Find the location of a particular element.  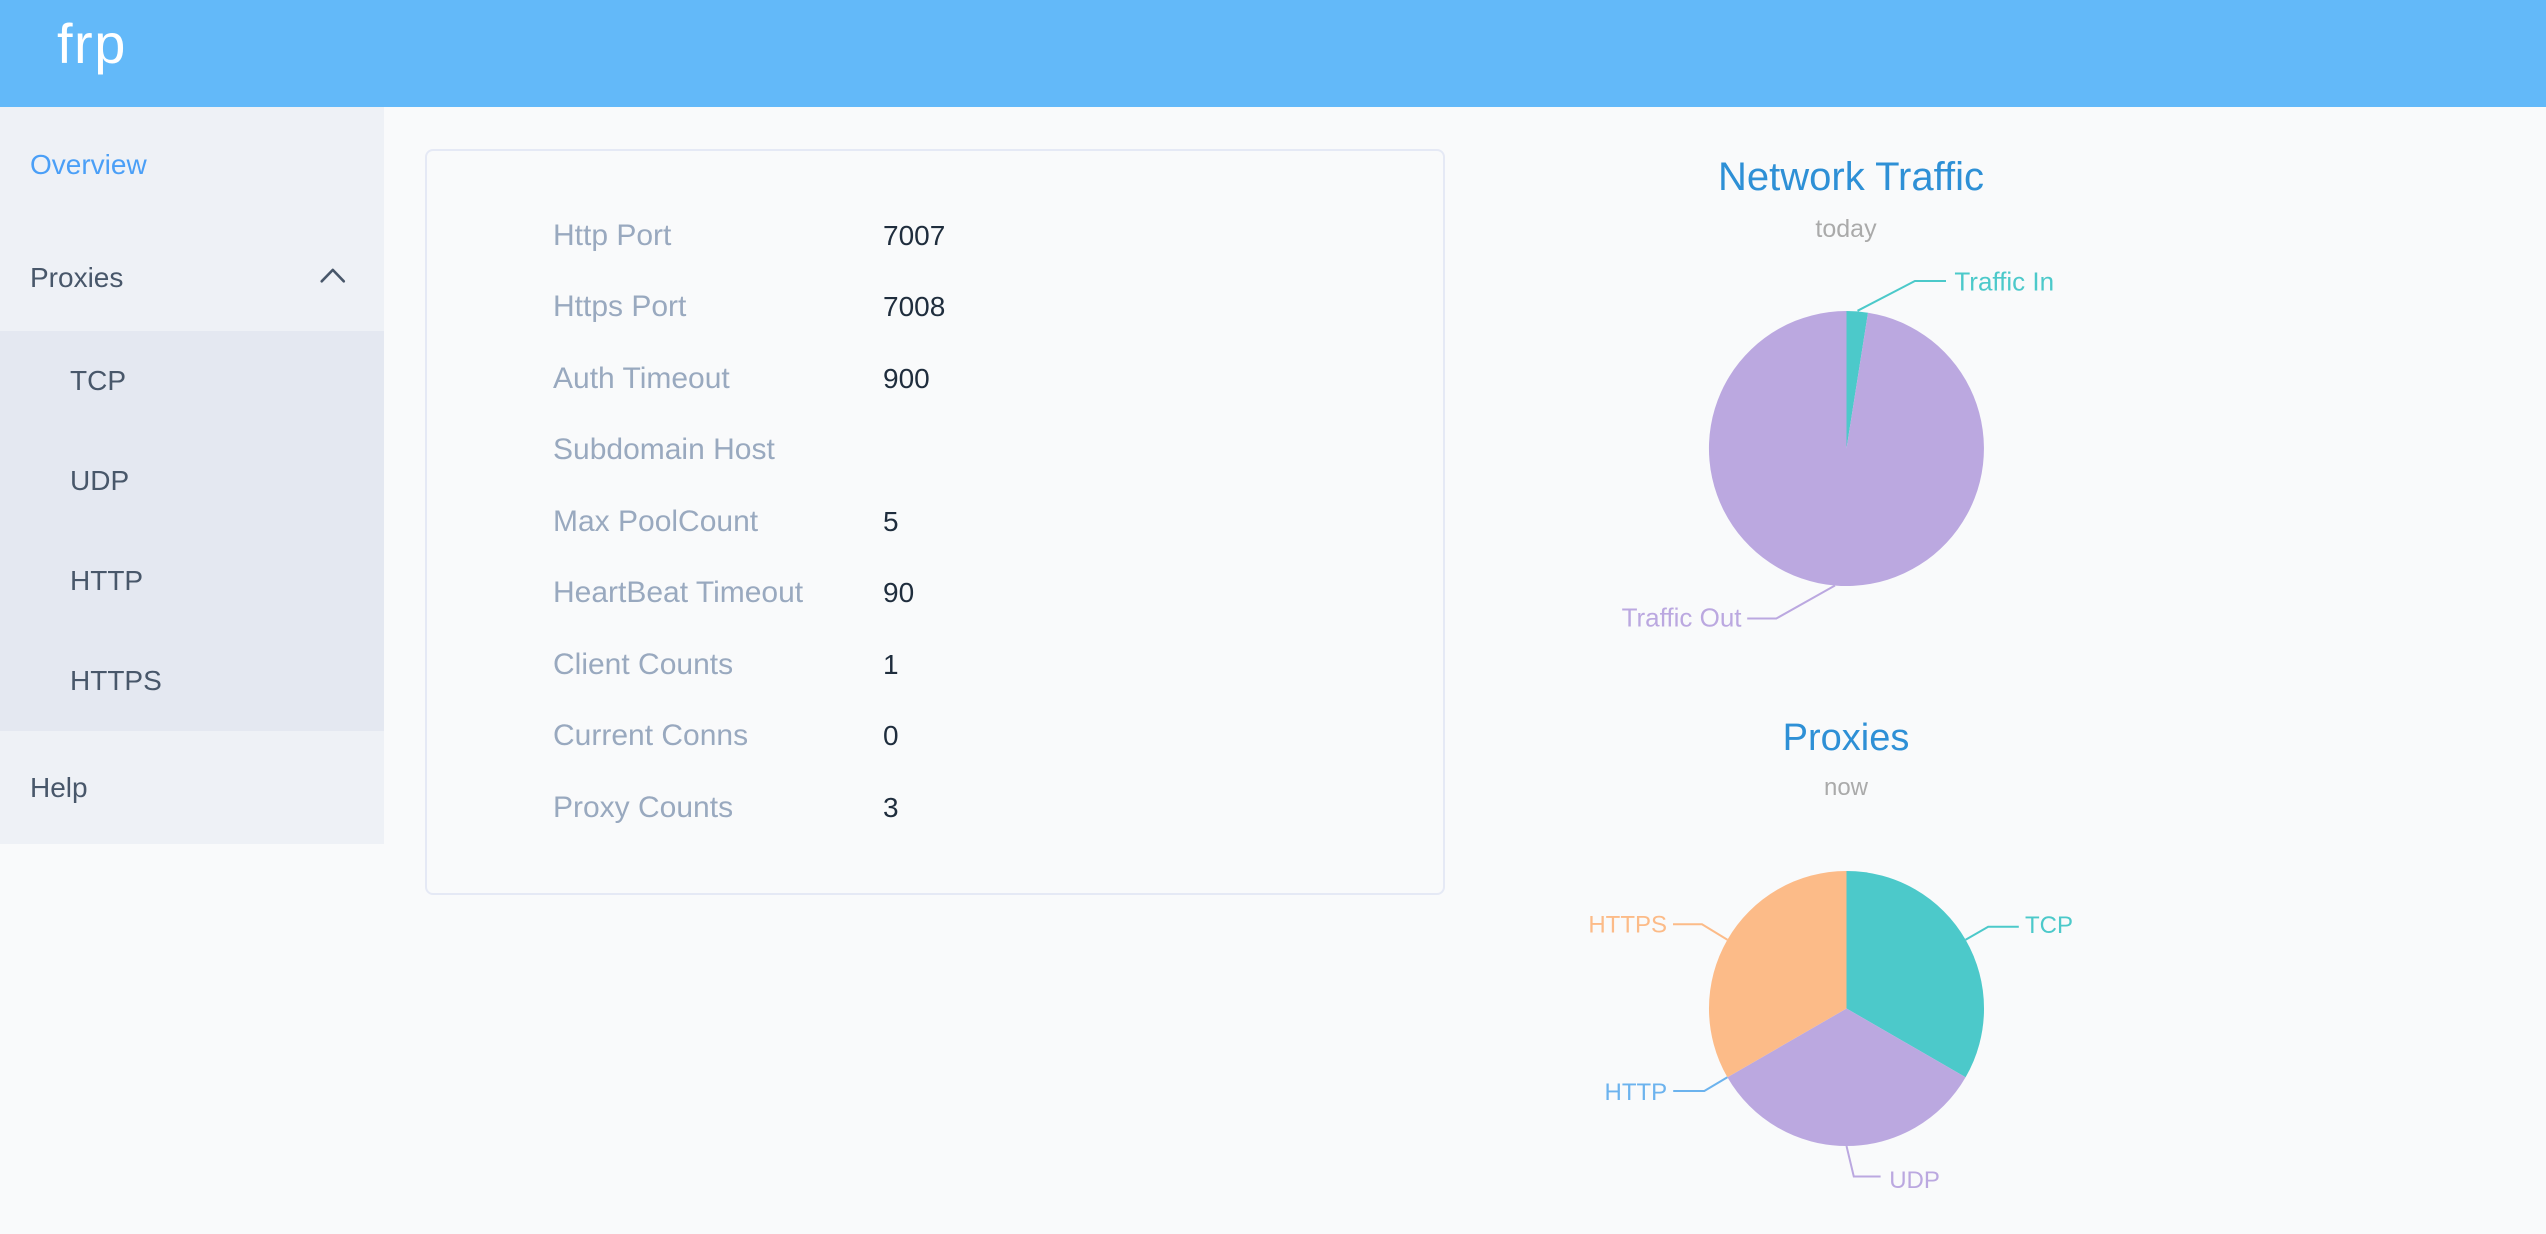

svg-text: Traffic Out is located at coordinates (1682, 618).